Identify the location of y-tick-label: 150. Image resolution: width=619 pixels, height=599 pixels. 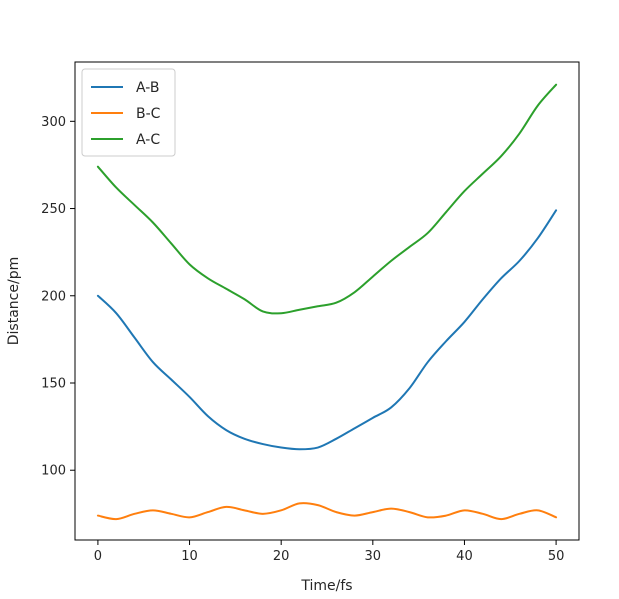
(53, 383).